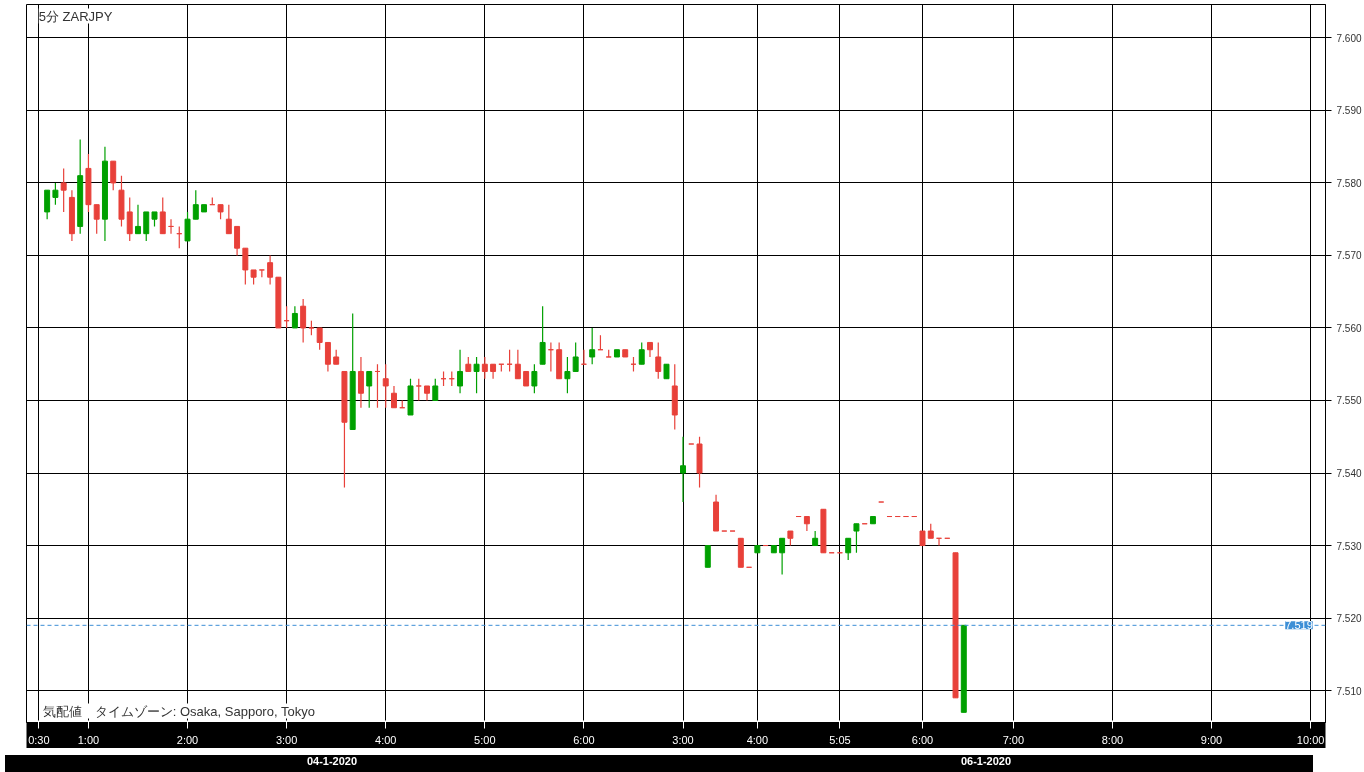 This screenshot has width=1364, height=772. What do you see at coordinates (1112, 739) in the screenshot?
I see `x-tick-label: 8:00` at bounding box center [1112, 739].